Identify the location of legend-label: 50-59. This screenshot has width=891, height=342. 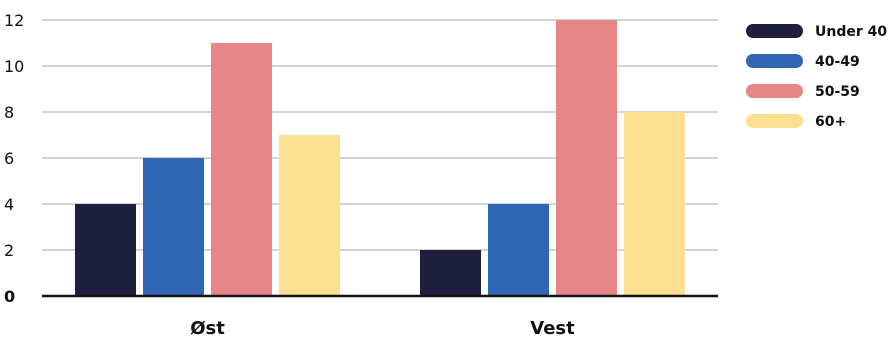
(837, 92).